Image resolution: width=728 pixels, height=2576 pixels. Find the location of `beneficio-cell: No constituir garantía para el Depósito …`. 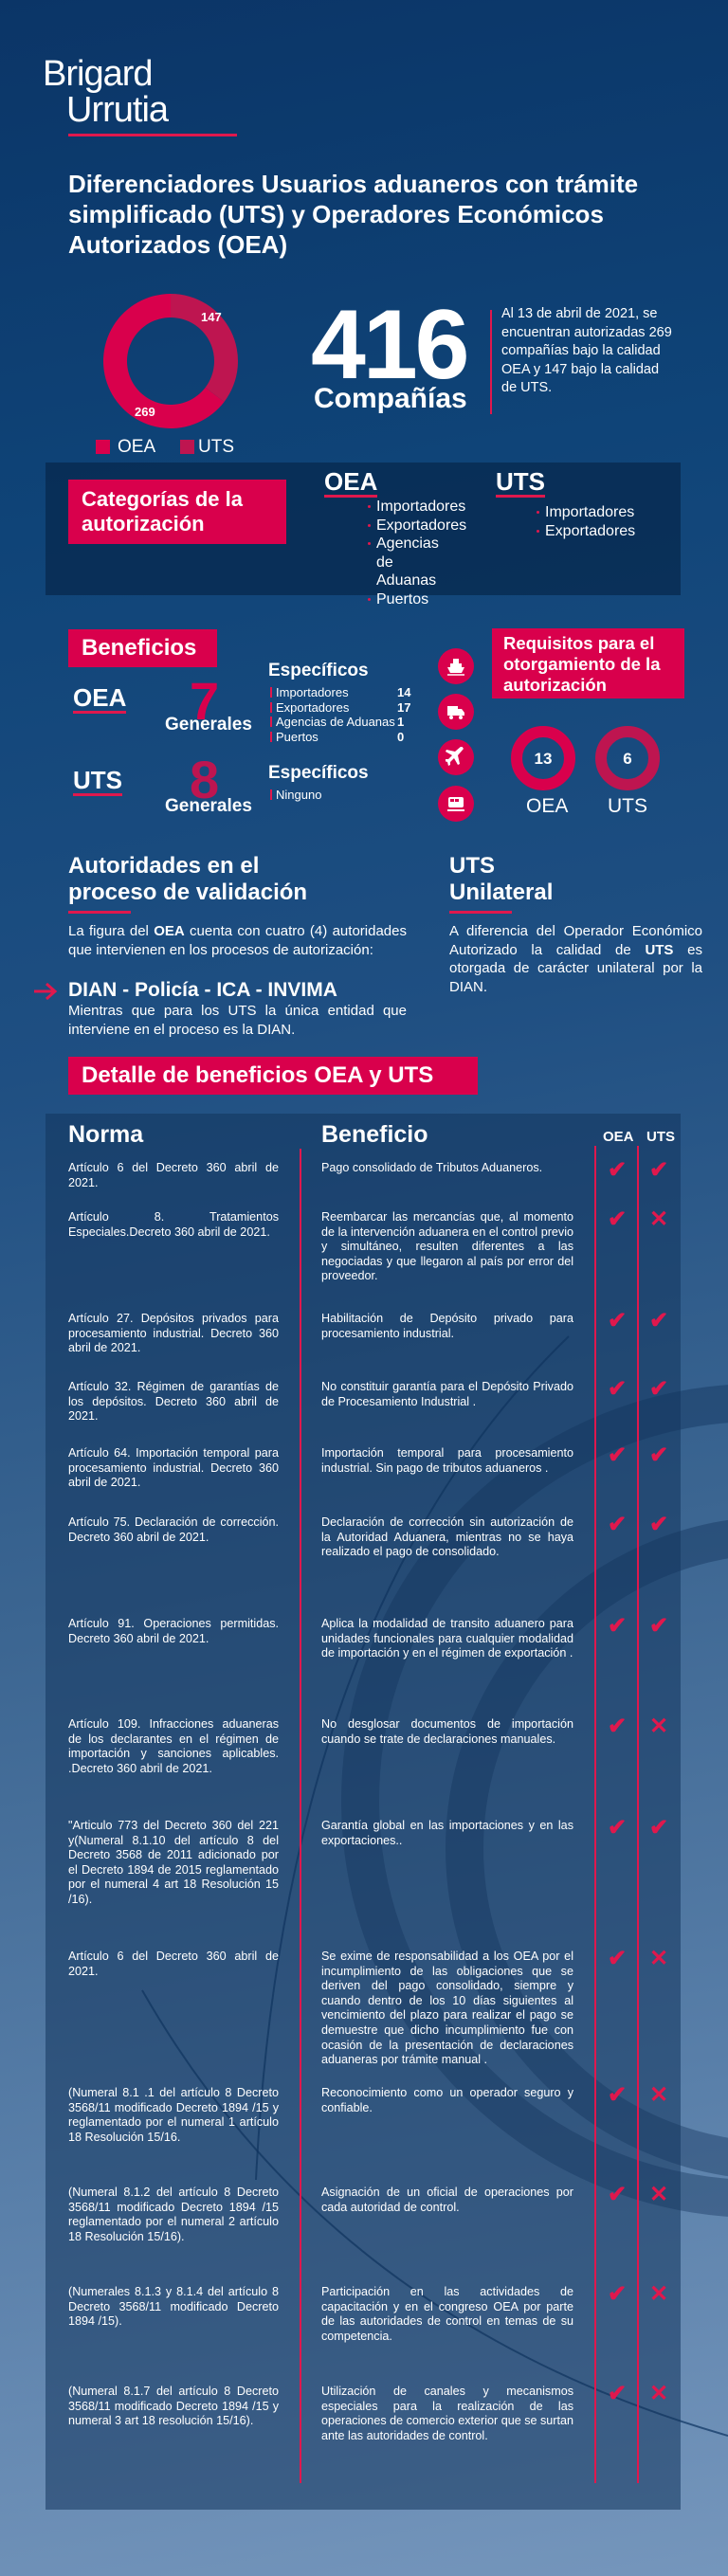

beneficio-cell: No constituir garantía para el Depósito … is located at coordinates (447, 1394).